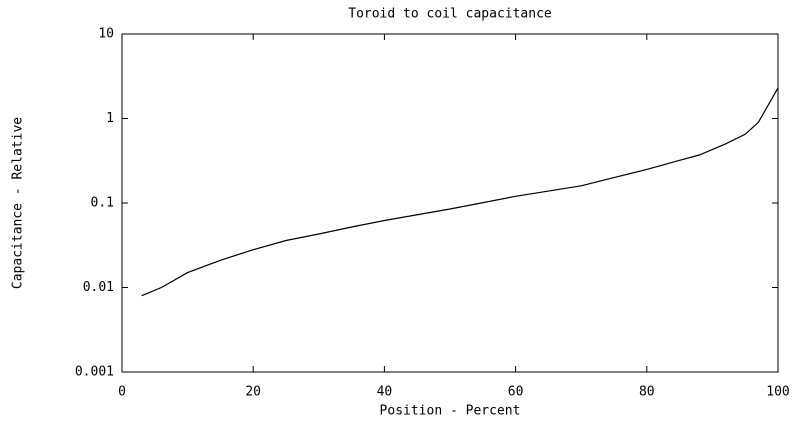 This screenshot has width=798, height=425. What do you see at coordinates (18, 203) in the screenshot?
I see `y-axis-label: Capacitance - Relative` at bounding box center [18, 203].